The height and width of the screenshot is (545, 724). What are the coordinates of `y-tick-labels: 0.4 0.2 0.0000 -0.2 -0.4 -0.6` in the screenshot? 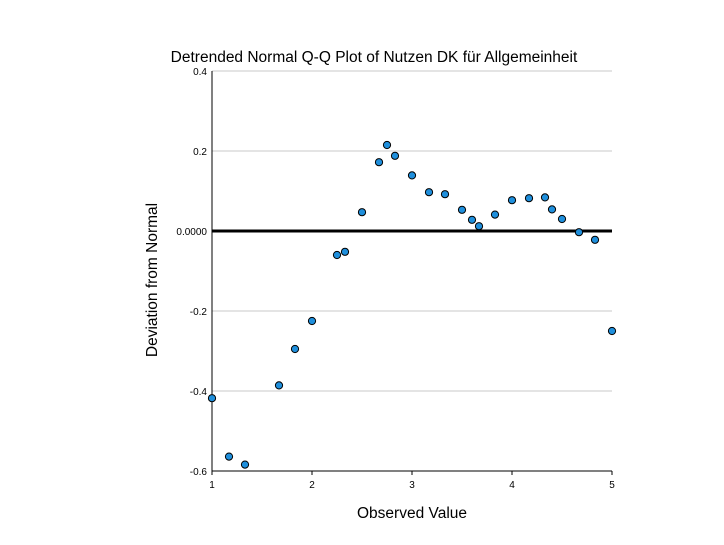 It's located at (191, 272).